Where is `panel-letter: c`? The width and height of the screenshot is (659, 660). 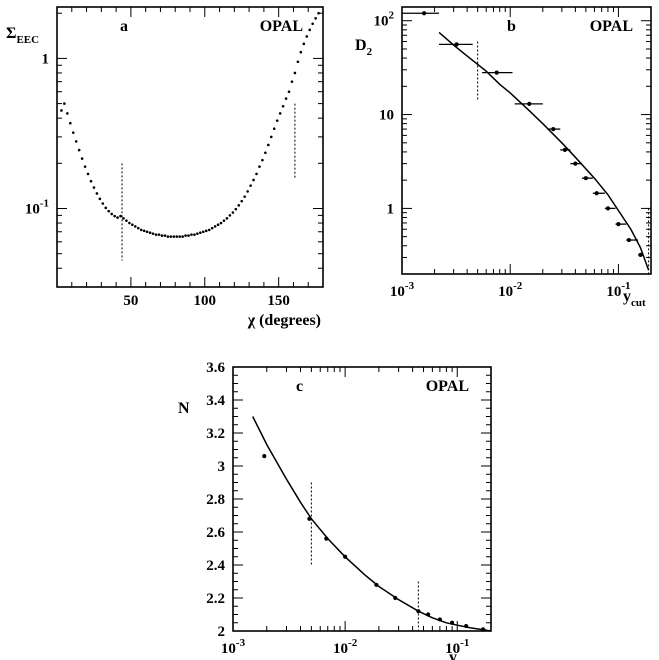 panel-letter: c is located at coordinates (299, 386).